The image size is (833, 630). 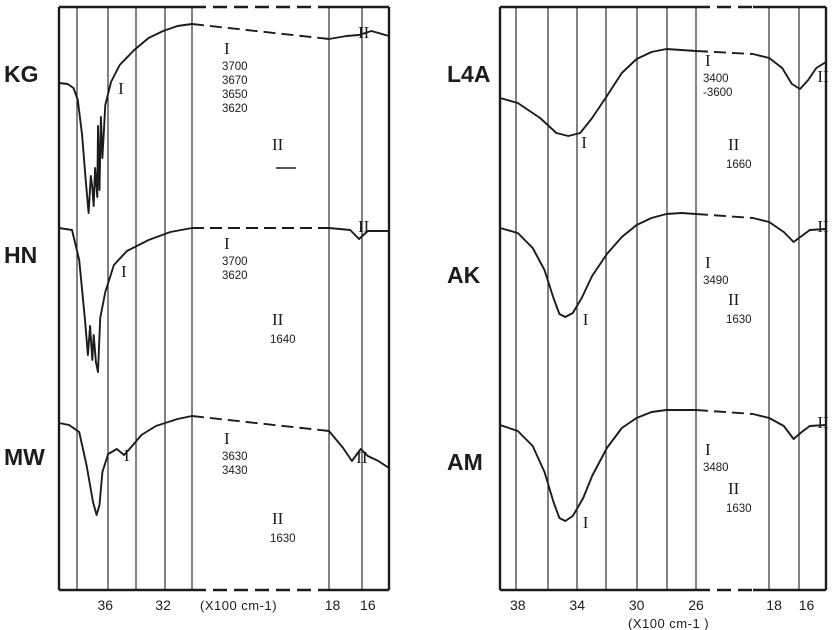 I want to click on annotation-value: 3400, so click(x=716, y=79).